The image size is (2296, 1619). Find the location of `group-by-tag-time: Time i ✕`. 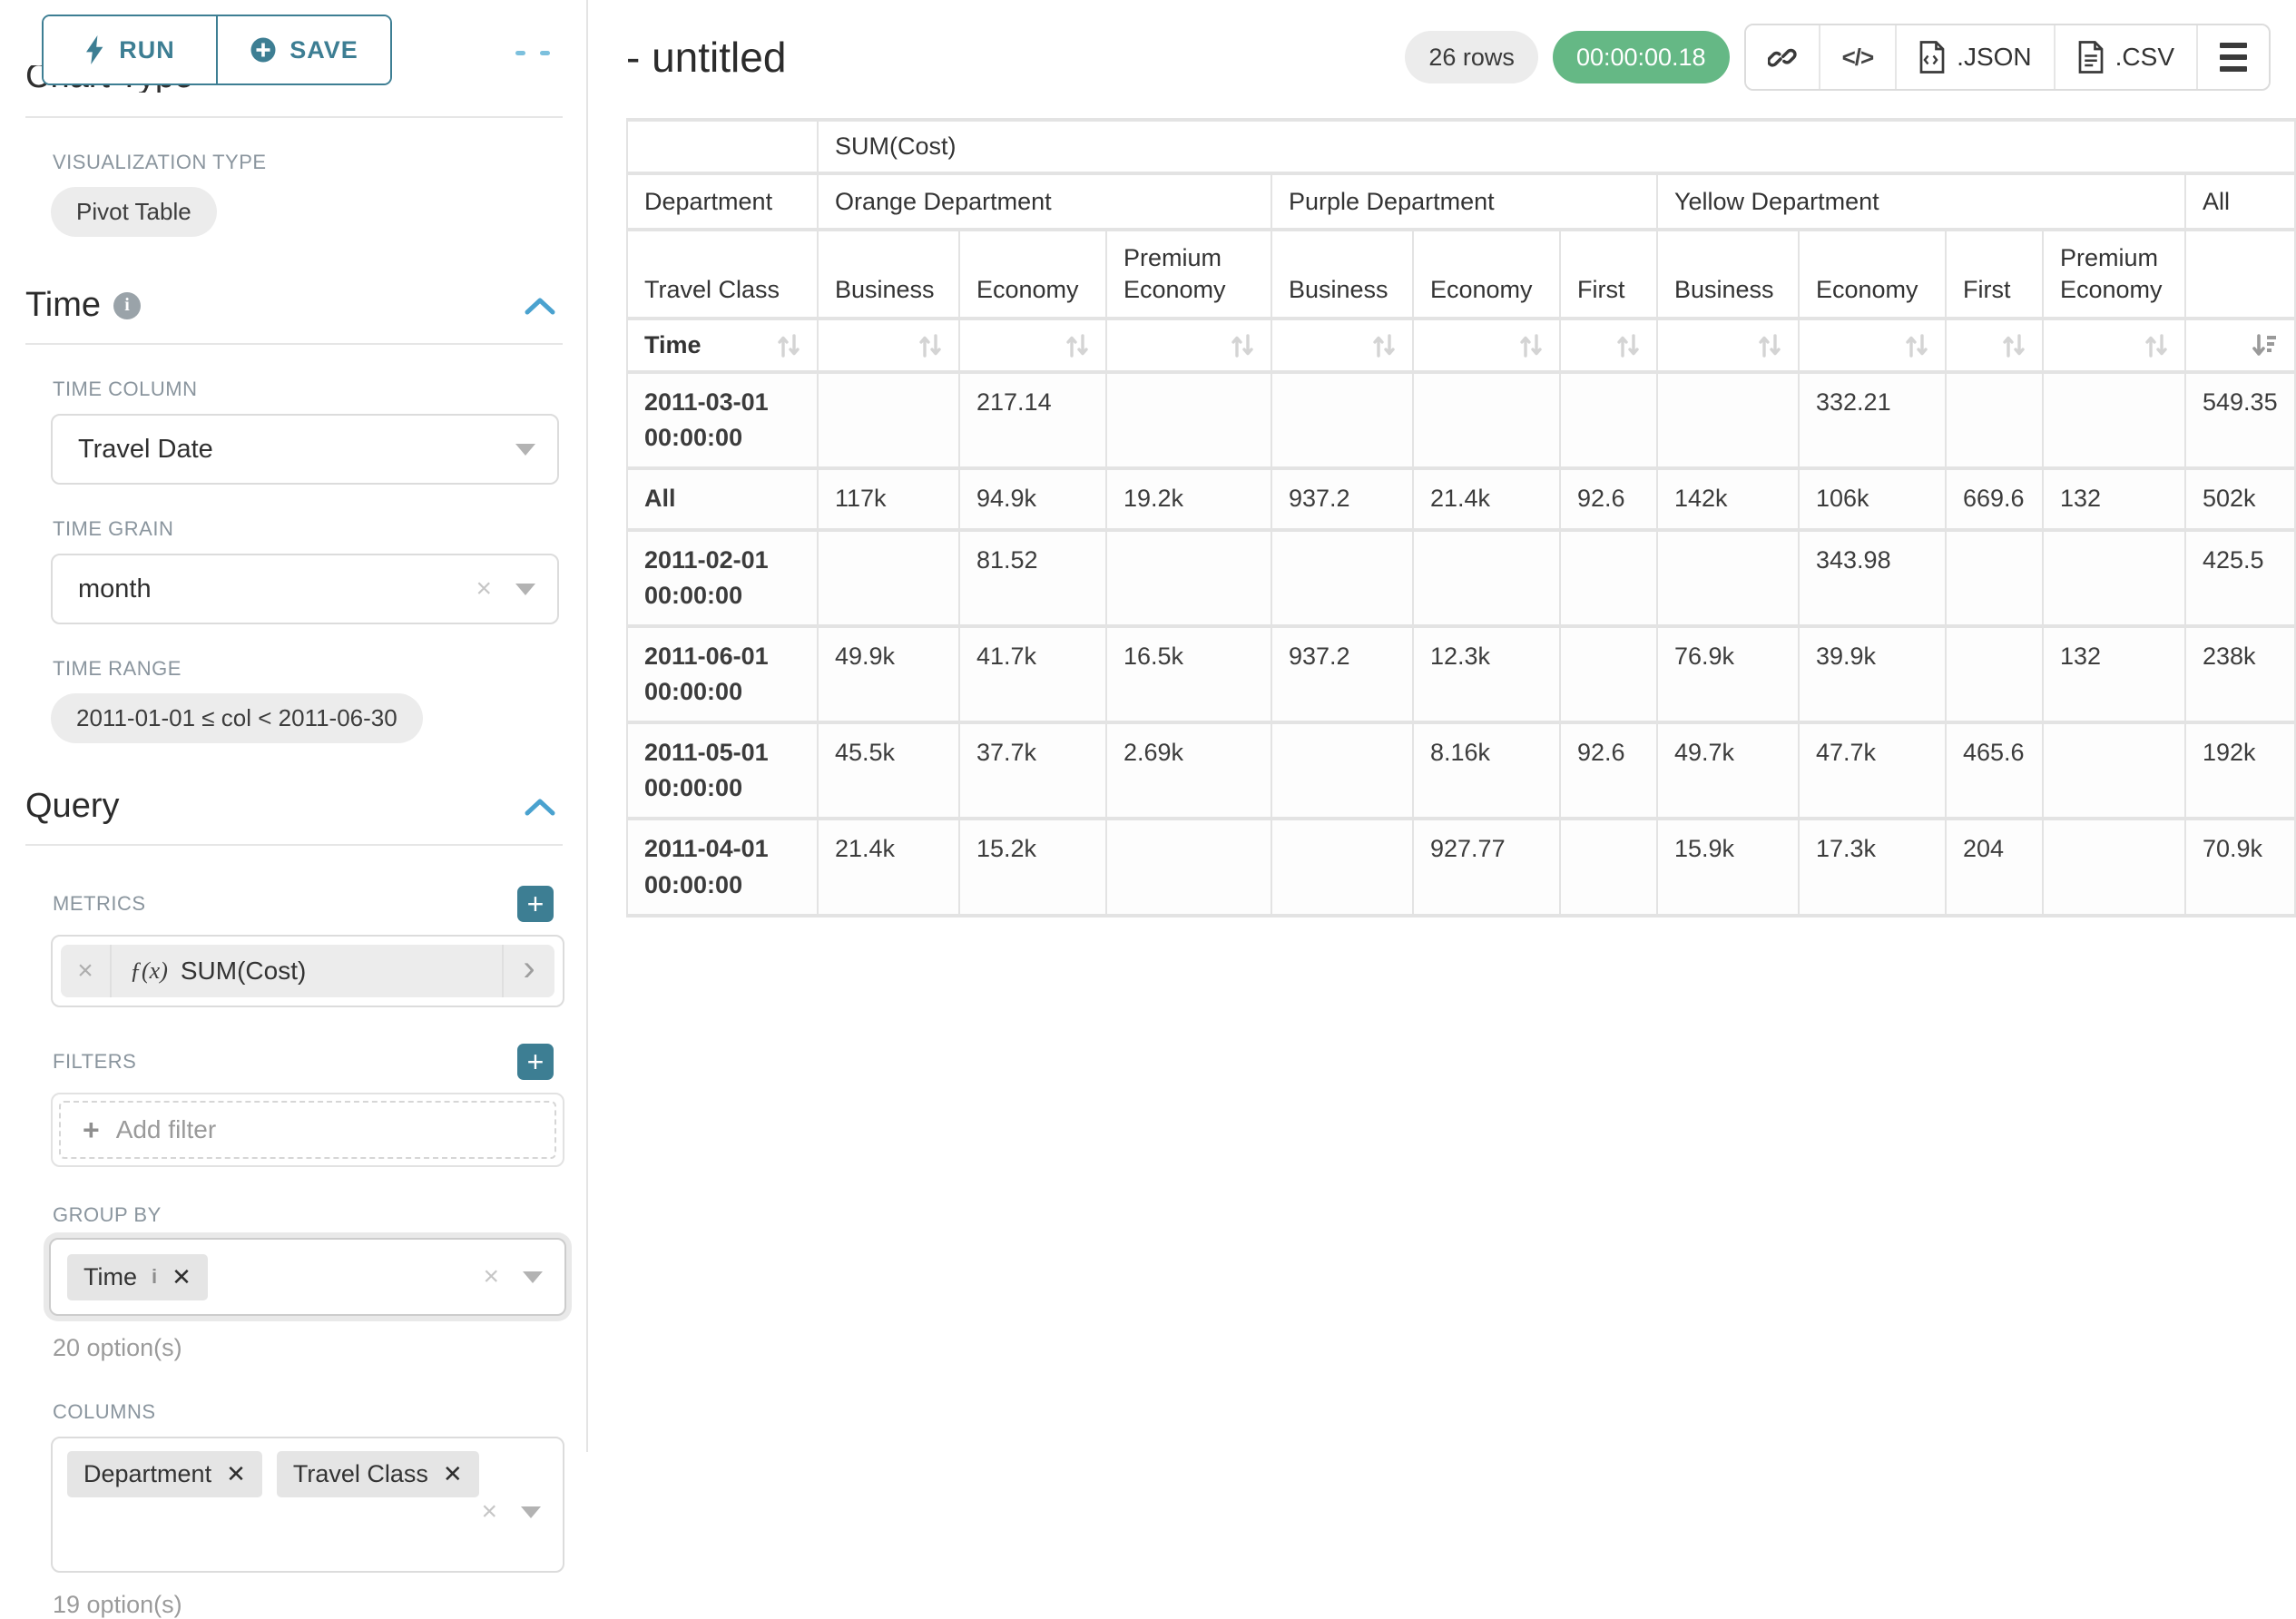

group-by-tag-time: Time i ✕ is located at coordinates (137, 1277).